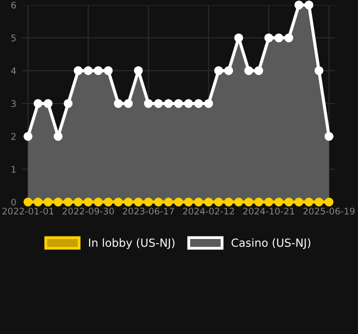  I want to click on y-tick-label: 0, so click(13, 202).